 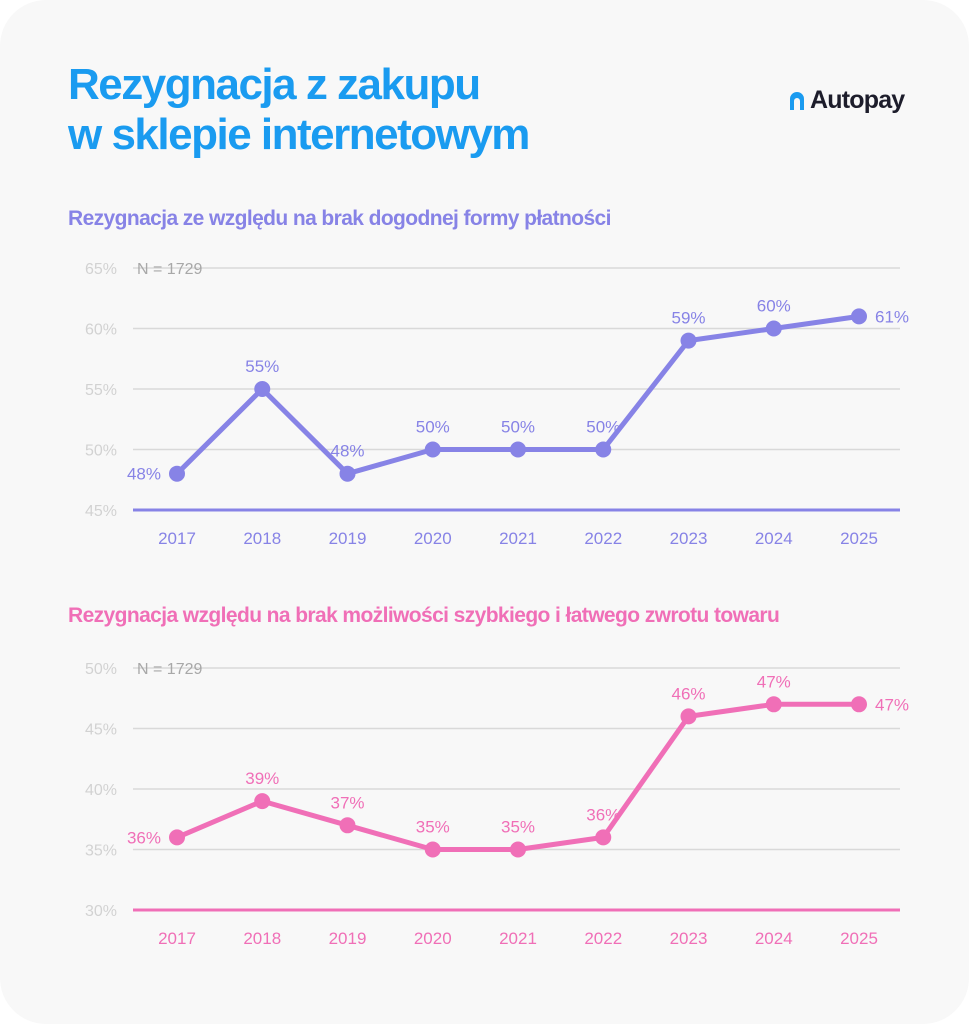 What do you see at coordinates (101, 269) in the screenshot?
I see `y-tick-label: 65%` at bounding box center [101, 269].